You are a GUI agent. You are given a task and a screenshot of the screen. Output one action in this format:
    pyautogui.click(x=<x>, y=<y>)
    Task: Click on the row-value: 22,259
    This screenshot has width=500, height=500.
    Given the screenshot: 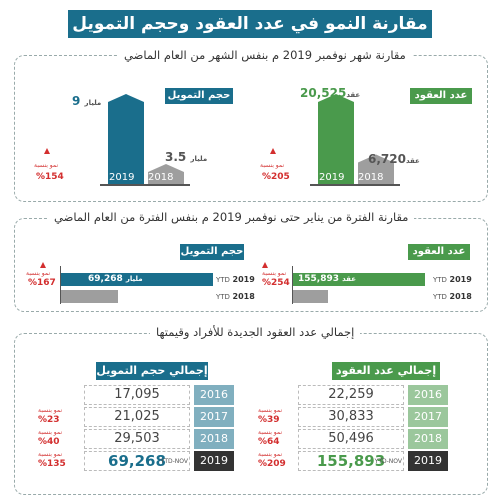 What is the action you would take?
    pyautogui.click(x=351, y=395)
    